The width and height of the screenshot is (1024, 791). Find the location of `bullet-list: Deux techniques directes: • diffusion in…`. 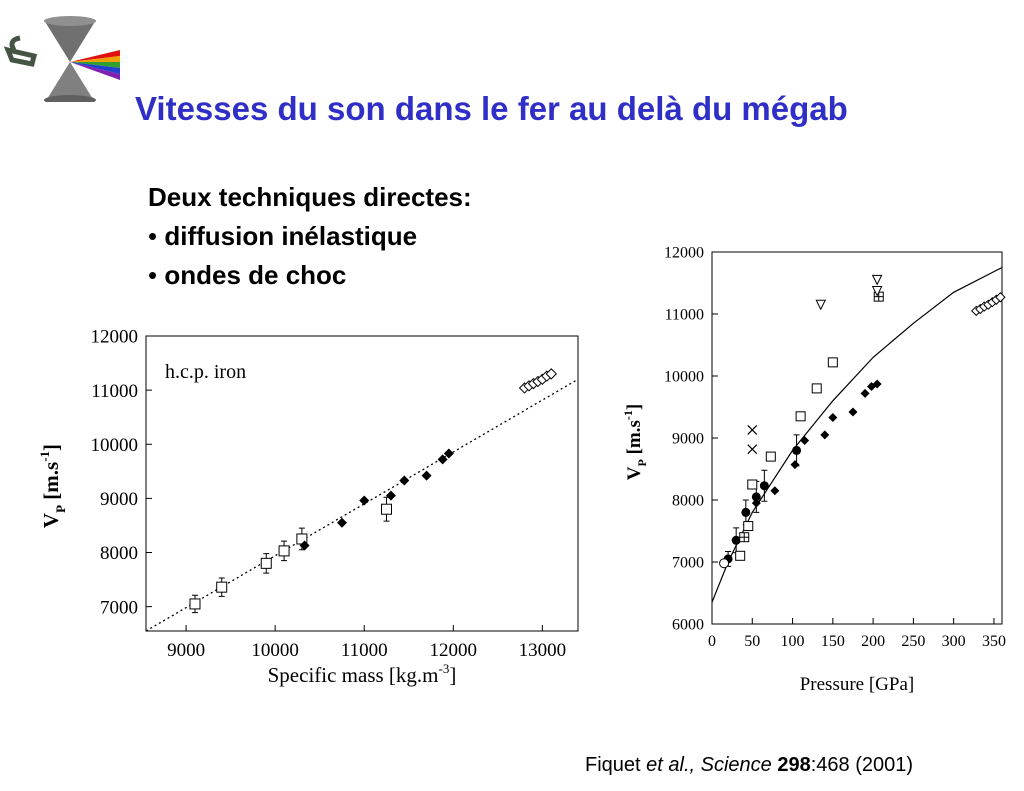

bullet-list: Deux techniques directes: • diffusion in… is located at coordinates (310, 236).